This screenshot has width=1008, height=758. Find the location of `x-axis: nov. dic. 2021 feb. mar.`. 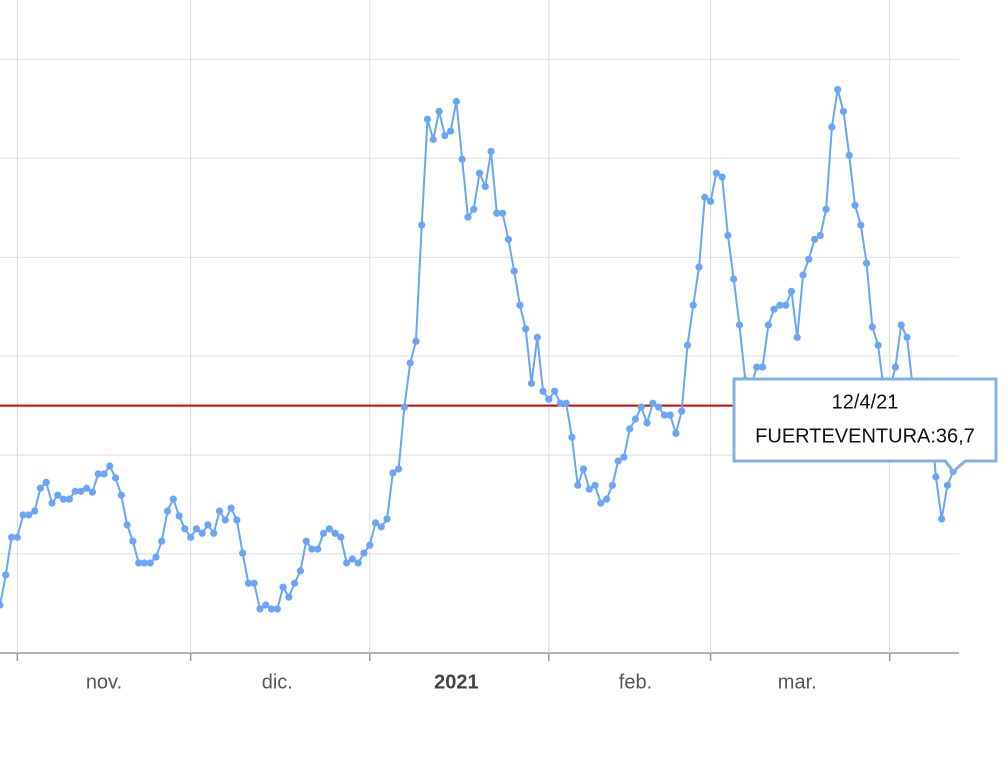

x-axis: nov. dic. 2021 feb. mar. is located at coordinates (453, 673).